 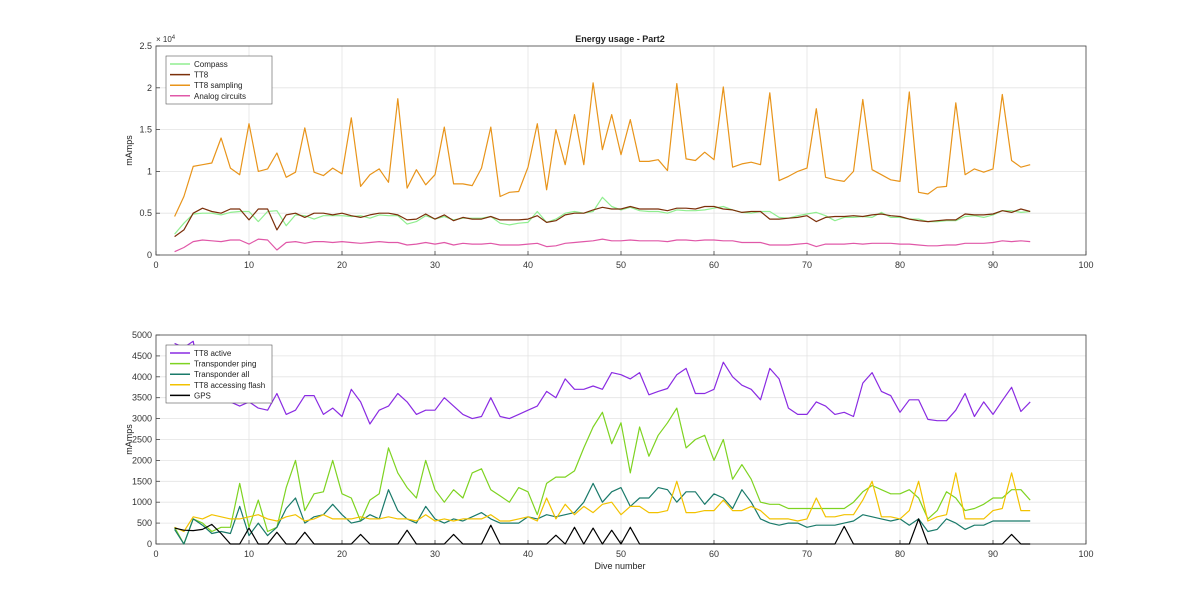 What do you see at coordinates (620, 39) in the screenshot?
I see `chart-title: Energy usage - Part2` at bounding box center [620, 39].